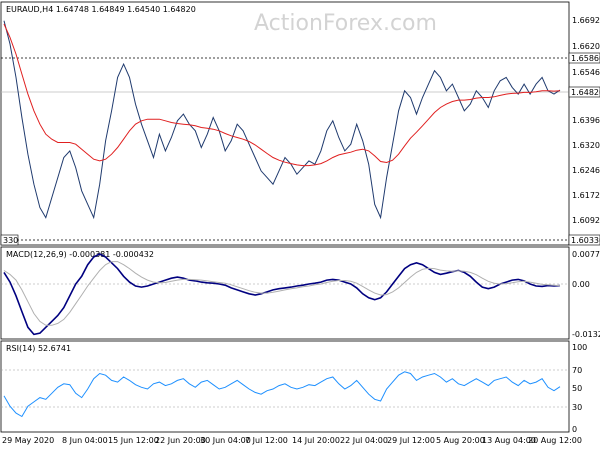 The height and width of the screenshot is (450, 600). I want to click on watermark: ActionForex.com, so click(345, 23).